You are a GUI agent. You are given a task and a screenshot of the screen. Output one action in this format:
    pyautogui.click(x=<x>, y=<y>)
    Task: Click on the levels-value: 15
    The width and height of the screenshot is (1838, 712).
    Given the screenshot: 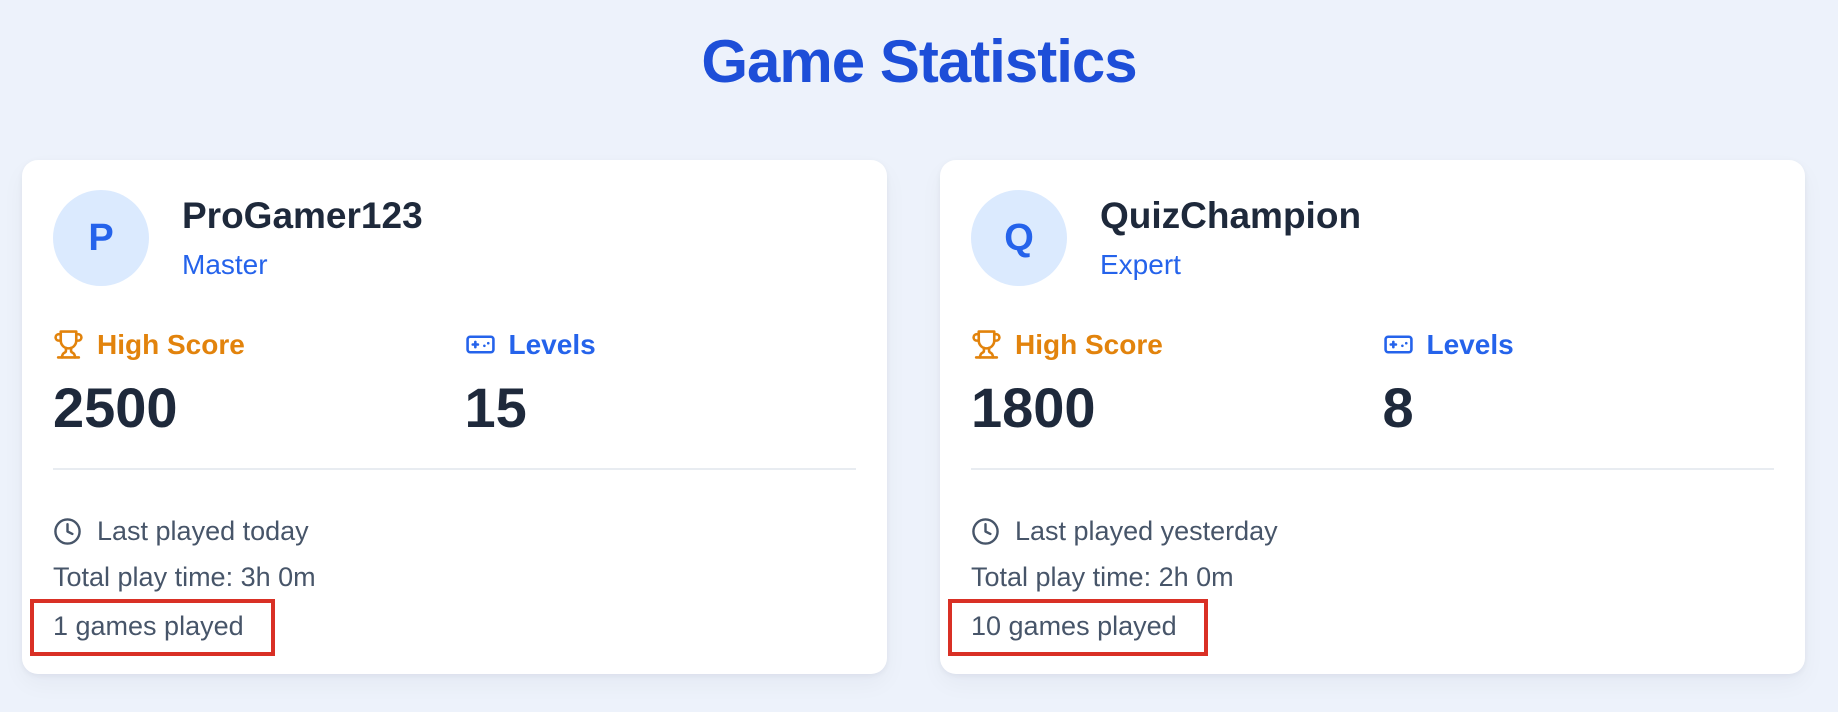 What is the action you would take?
    pyautogui.click(x=495, y=407)
    